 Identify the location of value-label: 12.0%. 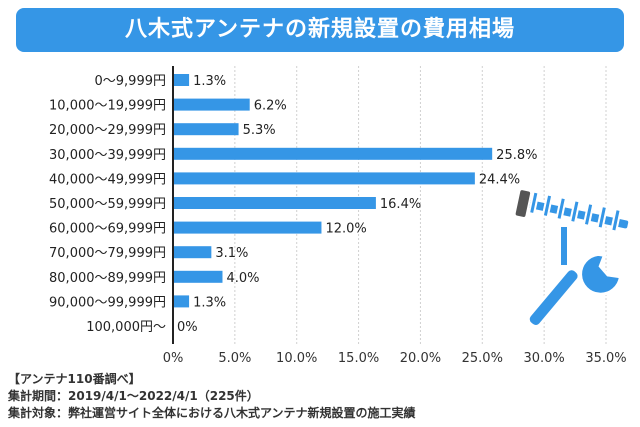
(345, 229).